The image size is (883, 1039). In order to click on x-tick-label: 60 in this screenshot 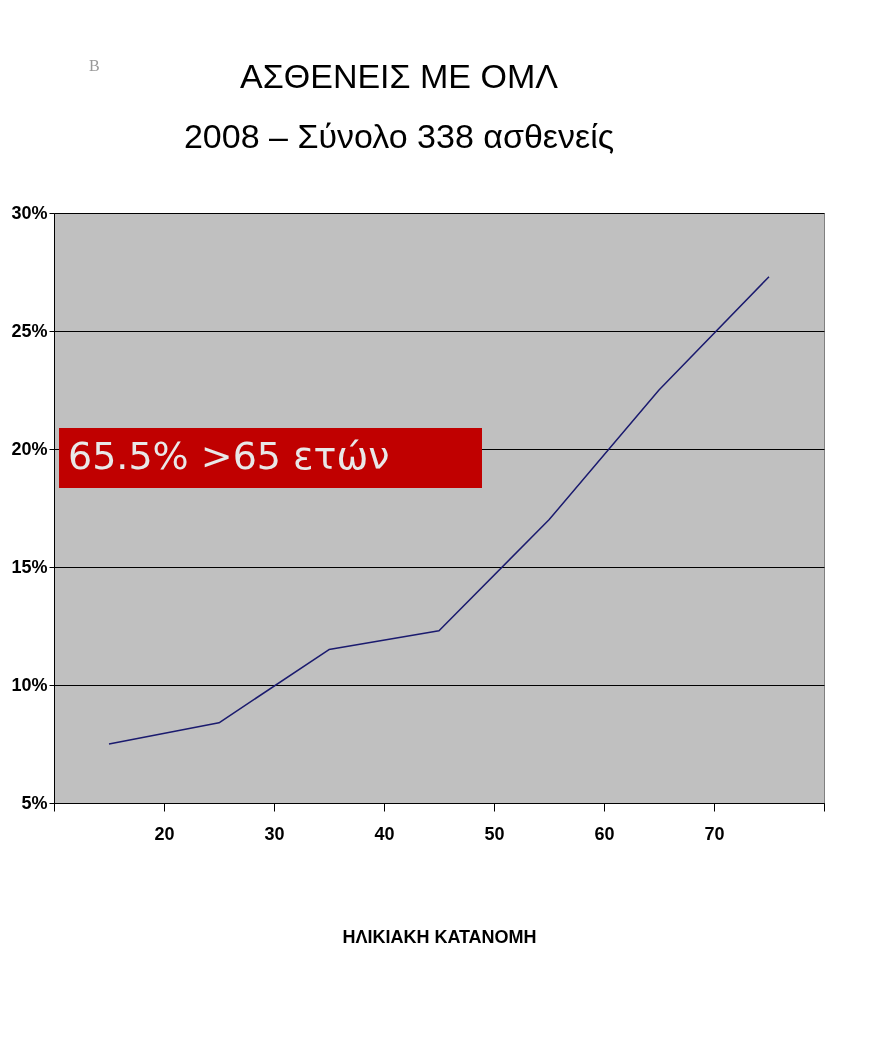, I will do `click(604, 833)`.